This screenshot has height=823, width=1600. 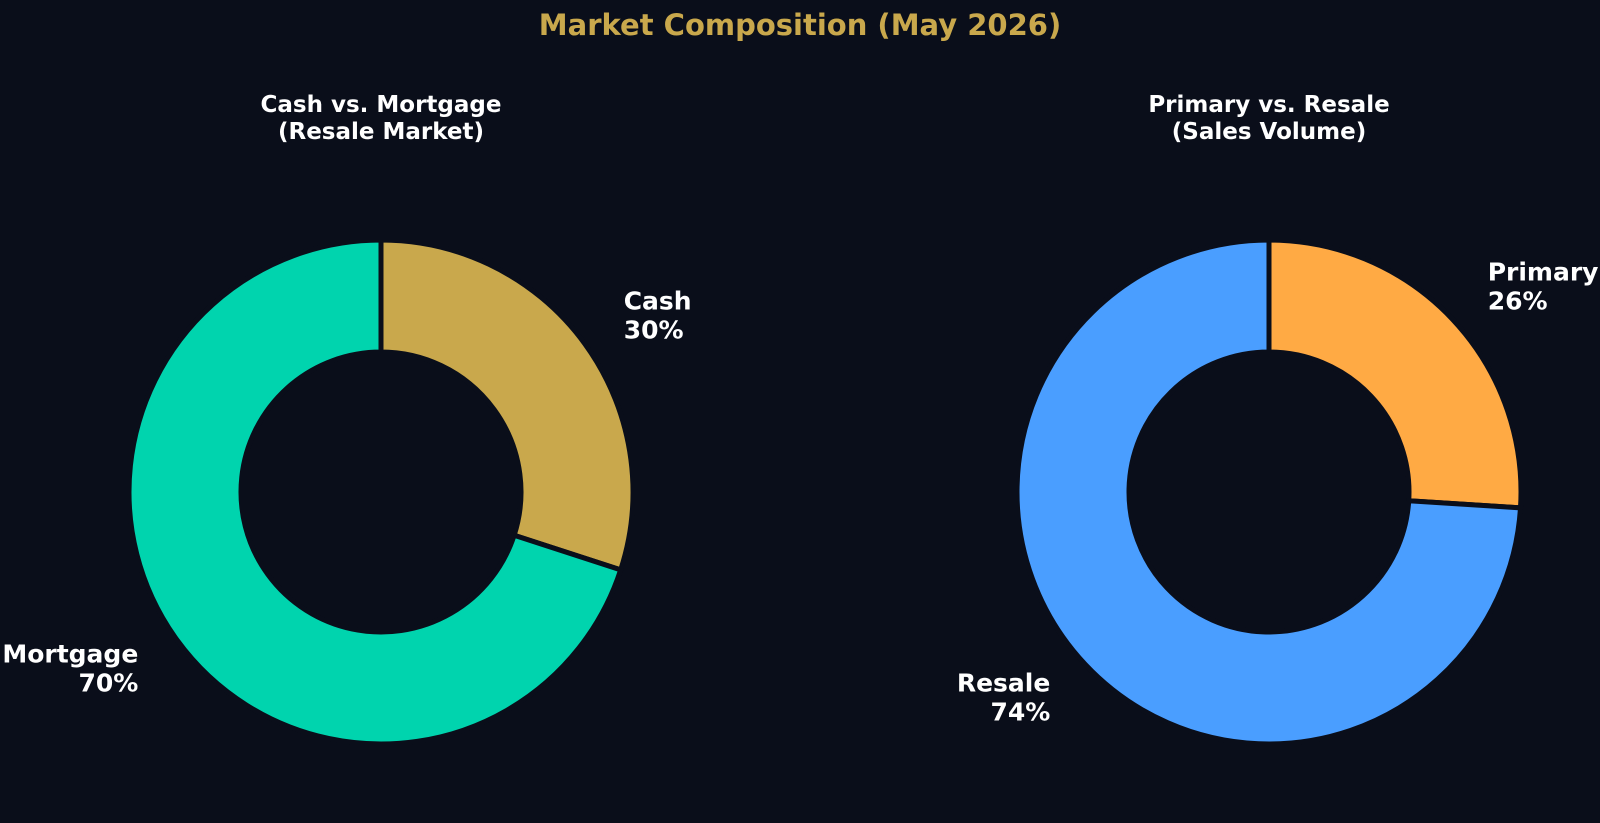 What do you see at coordinates (1003, 697) in the screenshot?
I see `slice-label-resale: Resale 74%` at bounding box center [1003, 697].